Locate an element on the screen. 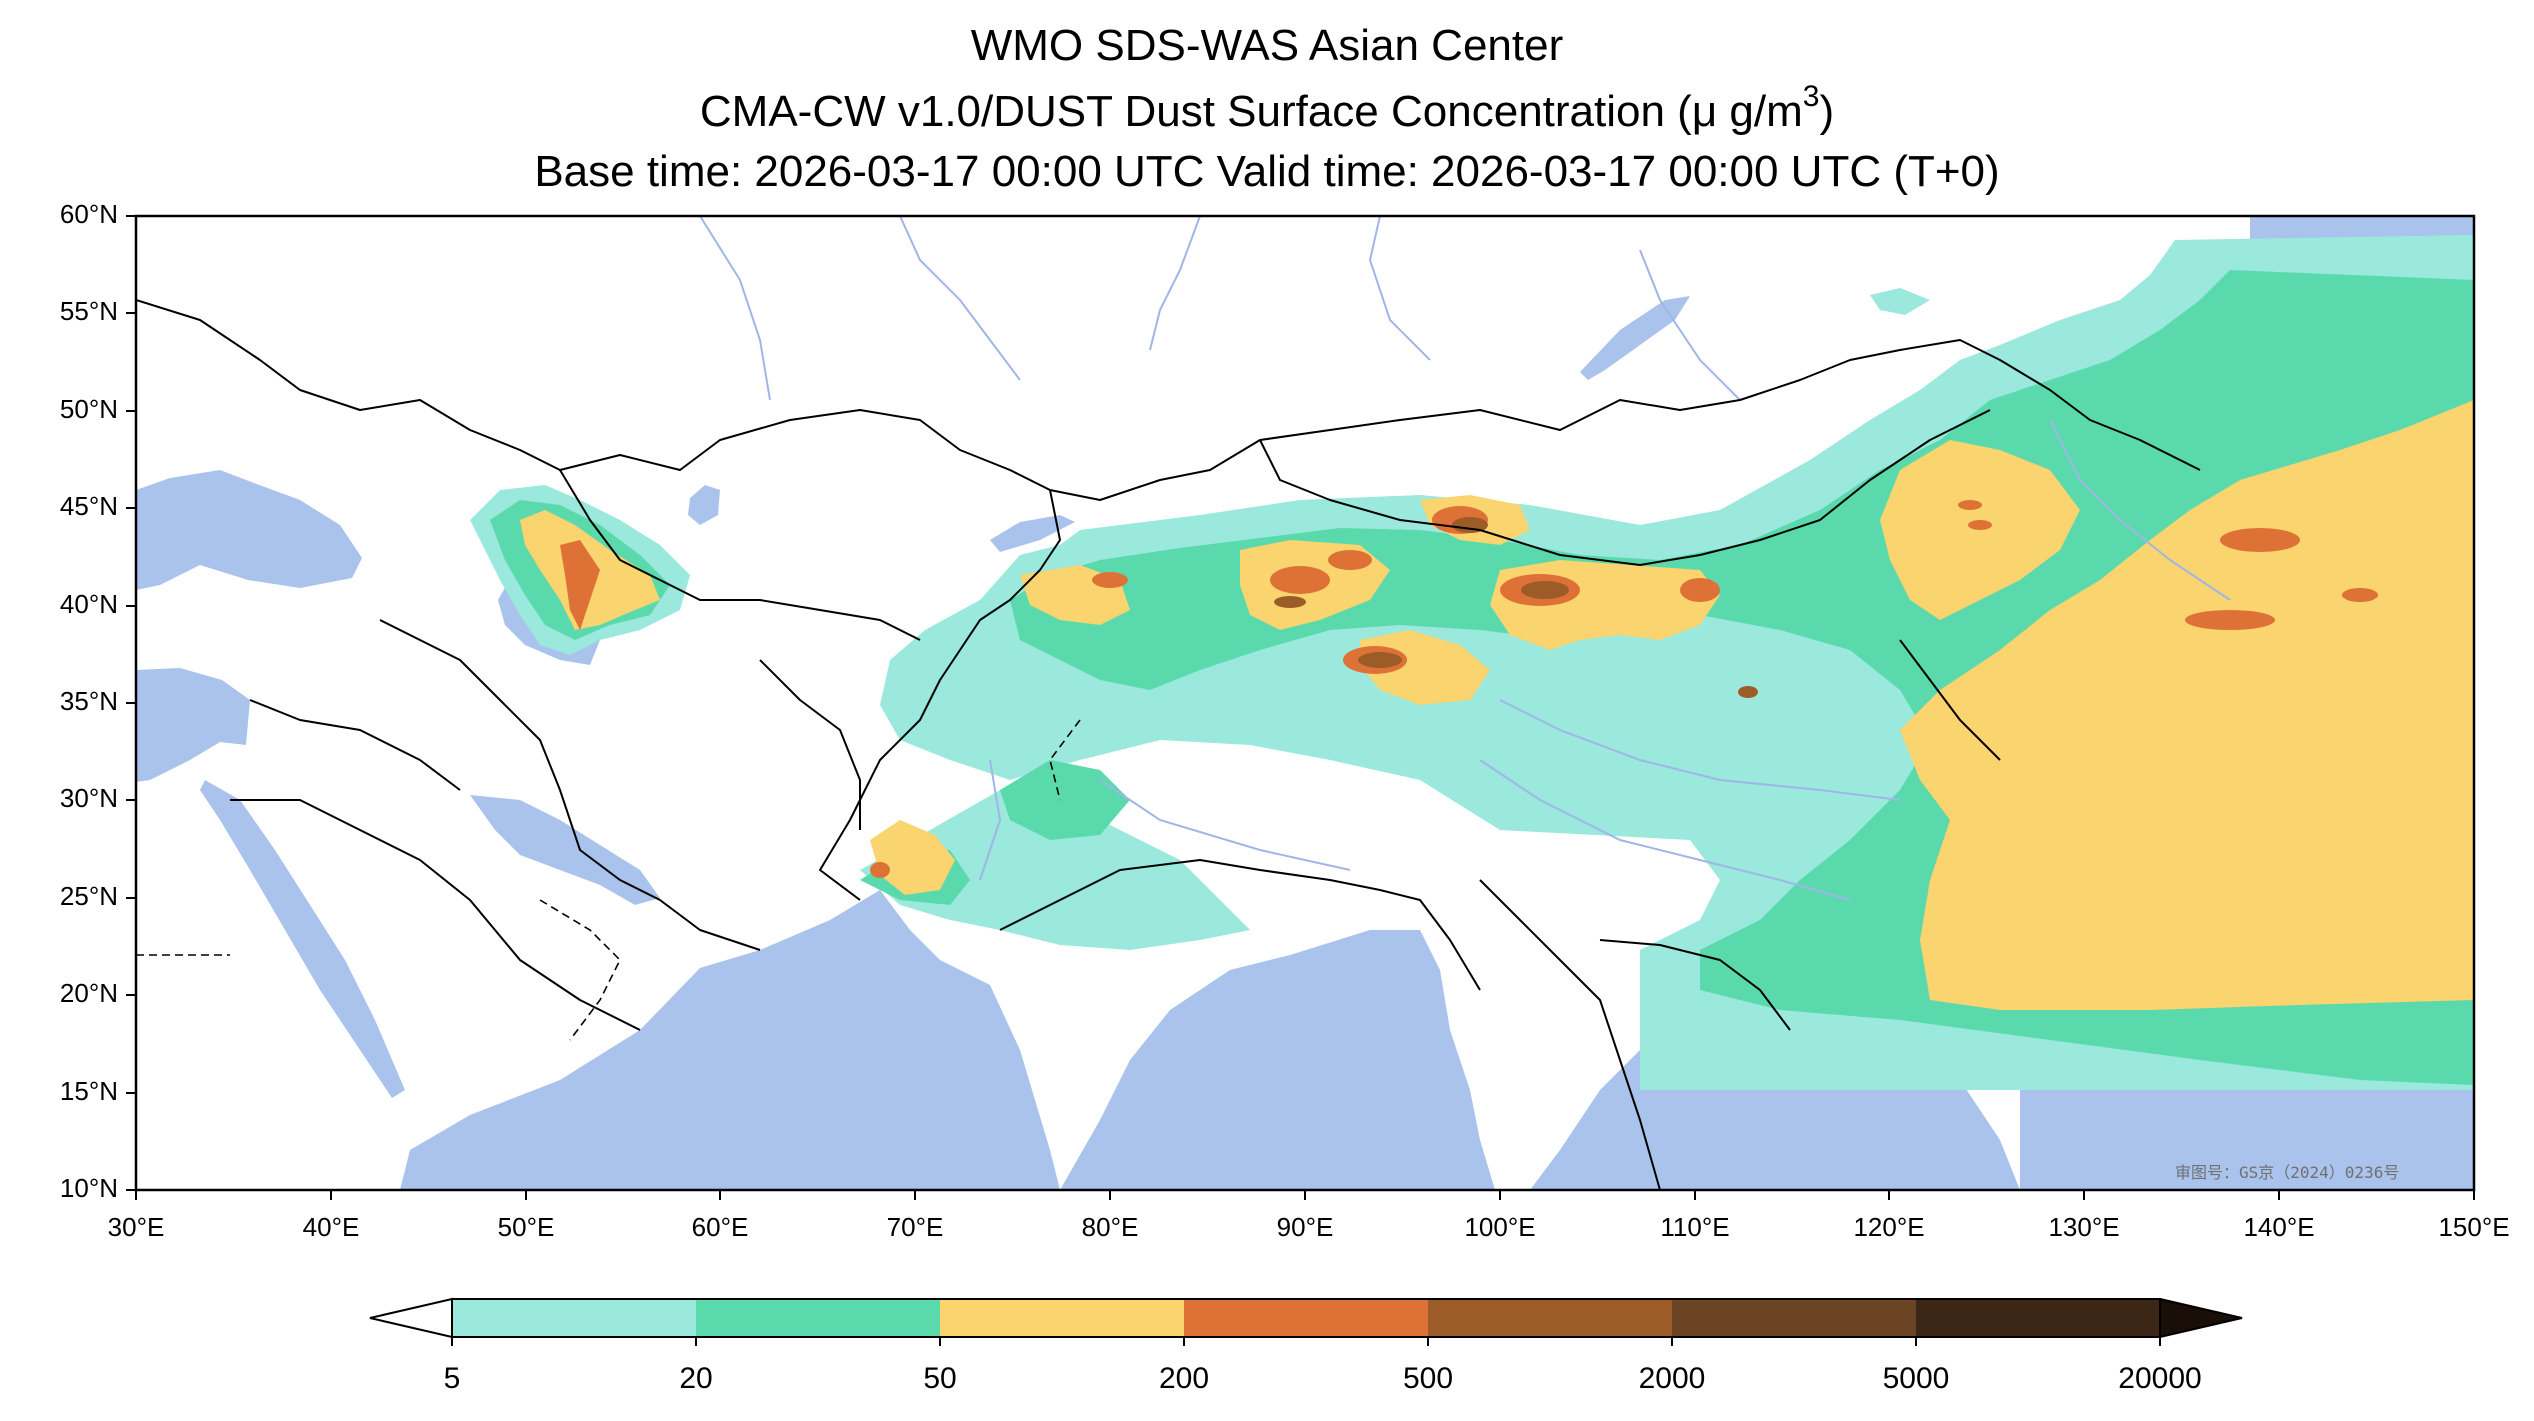 Image resolution: width=2534 pixels, height=1421 pixels. colorbar-label-5: 5 is located at coordinates (452, 1378).